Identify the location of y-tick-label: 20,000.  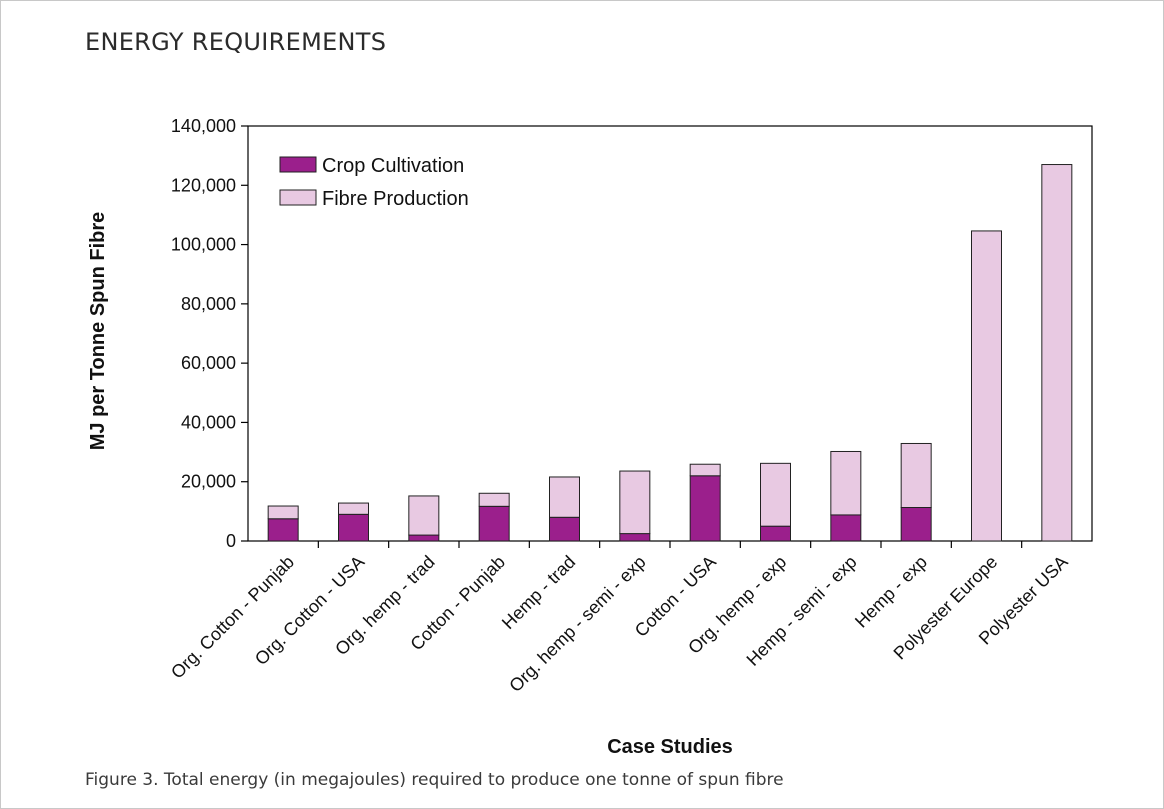
(208, 482).